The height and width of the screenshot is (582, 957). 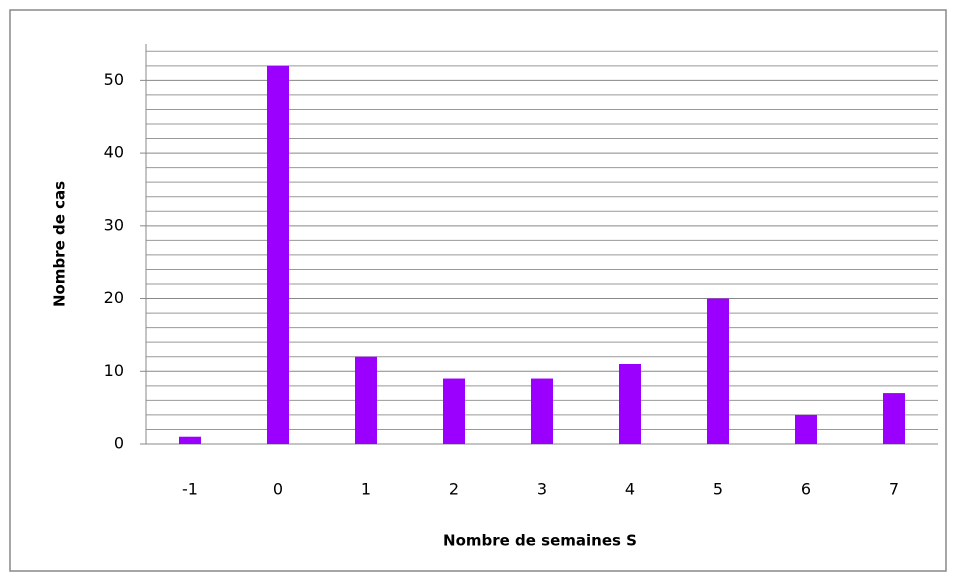 What do you see at coordinates (114, 370) in the screenshot?
I see `y-tick-label: 10` at bounding box center [114, 370].